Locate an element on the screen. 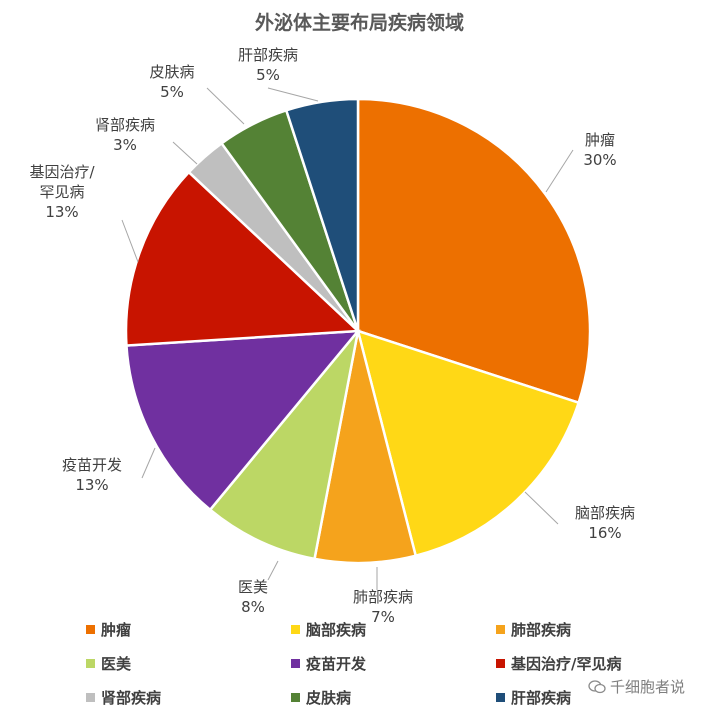 The width and height of the screenshot is (719, 717). watermark: 千细胞者说 is located at coordinates (636, 686).